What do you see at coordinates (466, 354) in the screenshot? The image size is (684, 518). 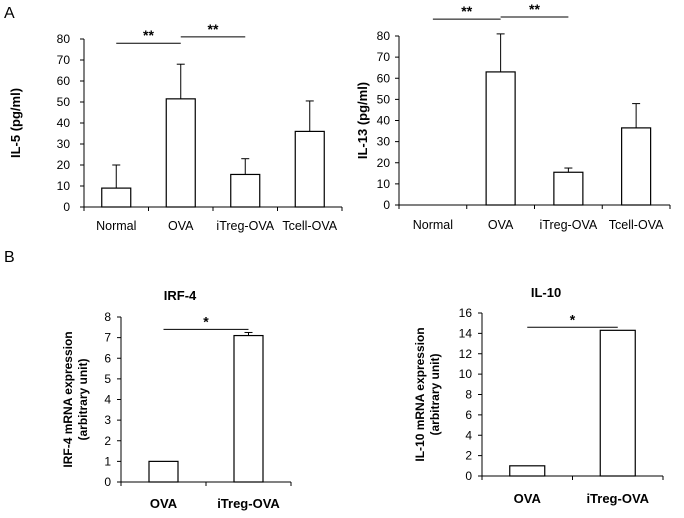 I see `y-tick-label: 12` at bounding box center [466, 354].